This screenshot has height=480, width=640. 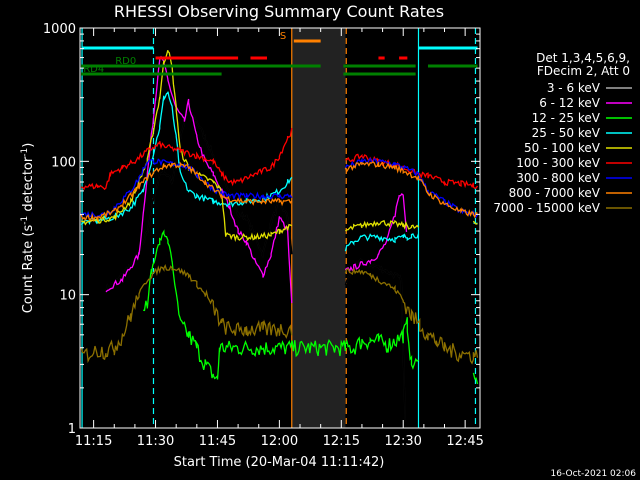 I want to click on x-tick-label-3: 12:00, so click(x=279, y=441).